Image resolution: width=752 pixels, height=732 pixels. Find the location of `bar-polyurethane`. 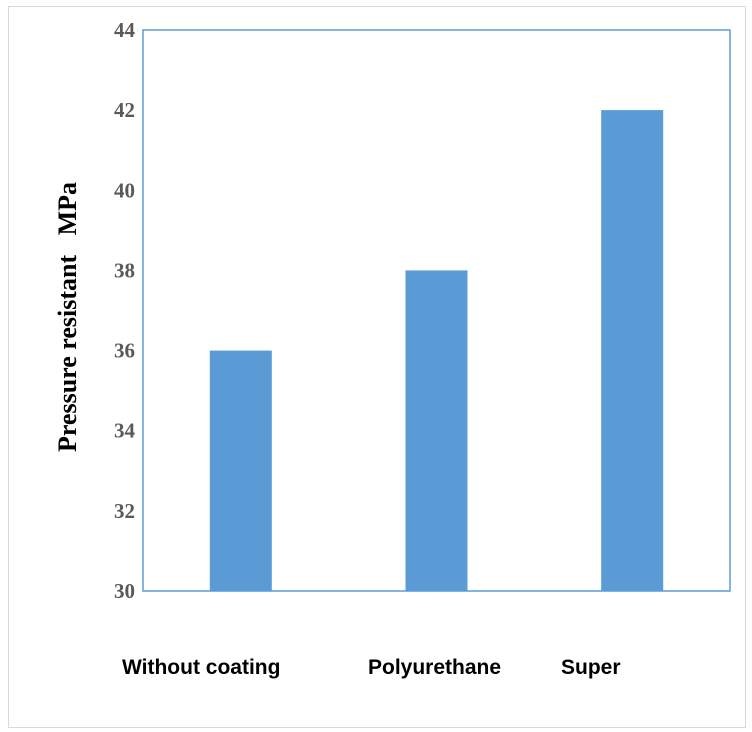

bar-polyurethane is located at coordinates (436, 430).